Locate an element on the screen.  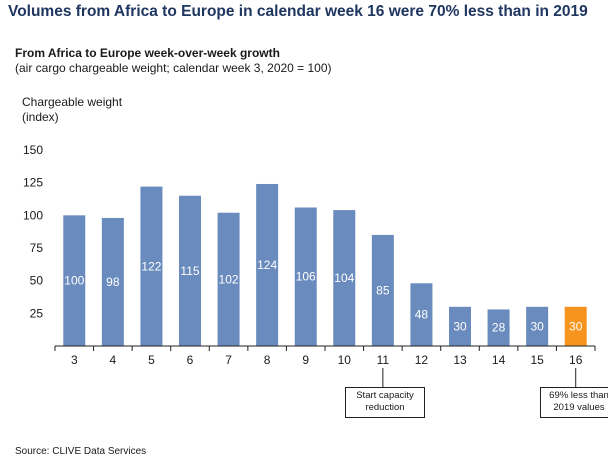
bar-value-label: 102 is located at coordinates (229, 279).